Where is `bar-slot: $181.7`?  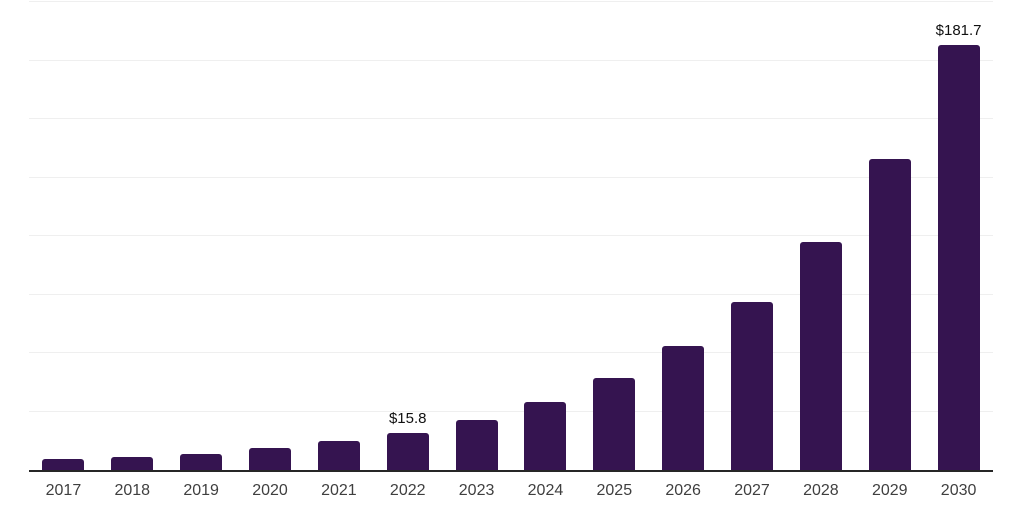 bar-slot: $181.7 is located at coordinates (958, 236).